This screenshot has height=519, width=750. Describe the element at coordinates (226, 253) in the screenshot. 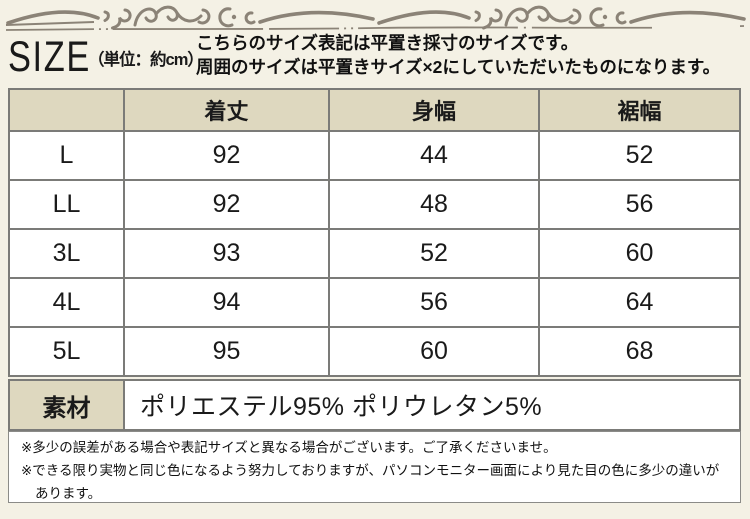

I see `size-value-cell: 93` at that location.